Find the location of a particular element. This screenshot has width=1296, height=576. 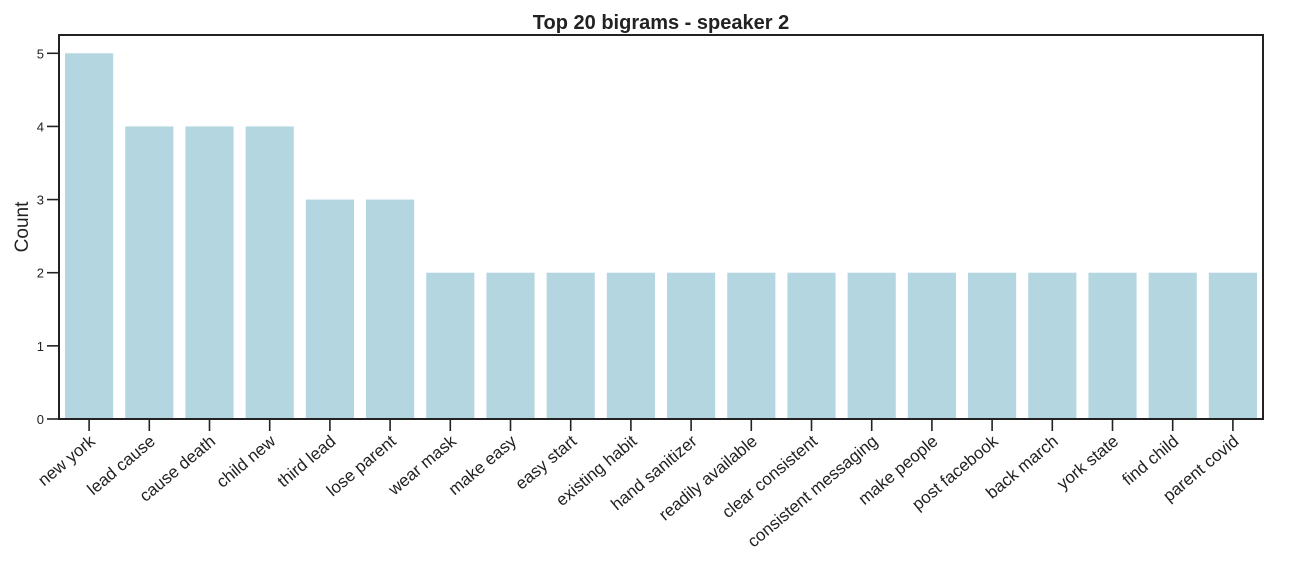

y-tick-label: 4 is located at coordinates (40, 126).